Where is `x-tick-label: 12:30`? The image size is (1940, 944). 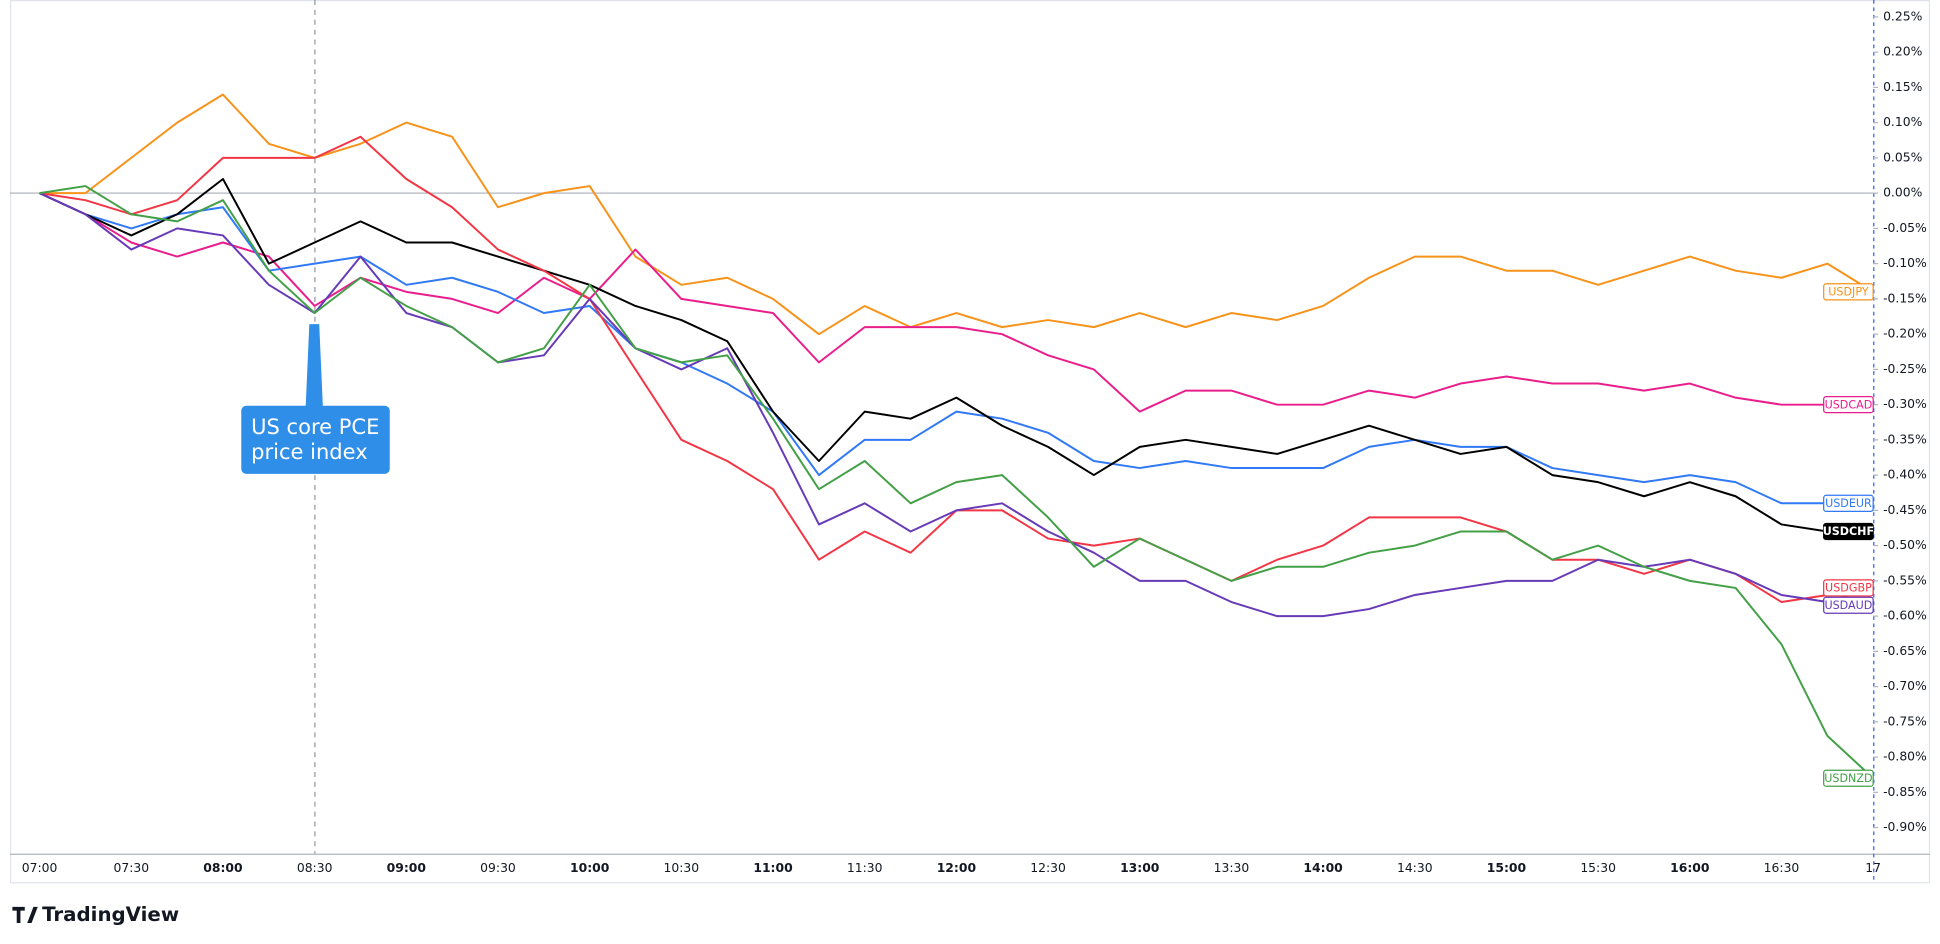 x-tick-label: 12:30 is located at coordinates (1048, 868).